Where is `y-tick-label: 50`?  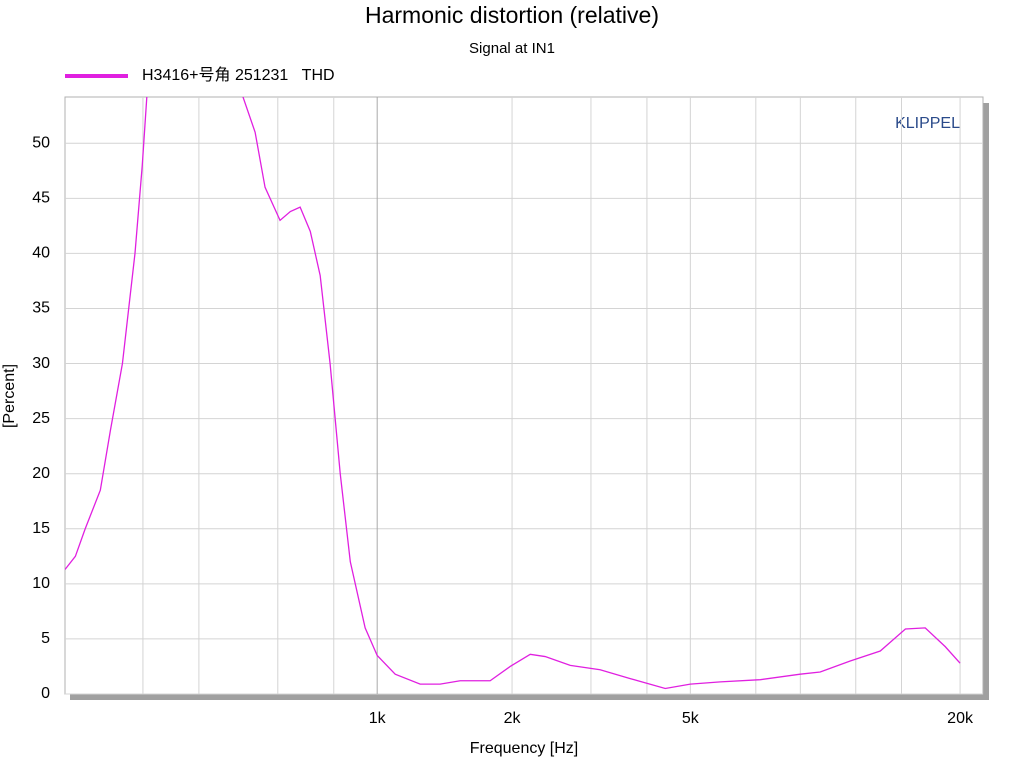 y-tick-label: 50 is located at coordinates (41, 142).